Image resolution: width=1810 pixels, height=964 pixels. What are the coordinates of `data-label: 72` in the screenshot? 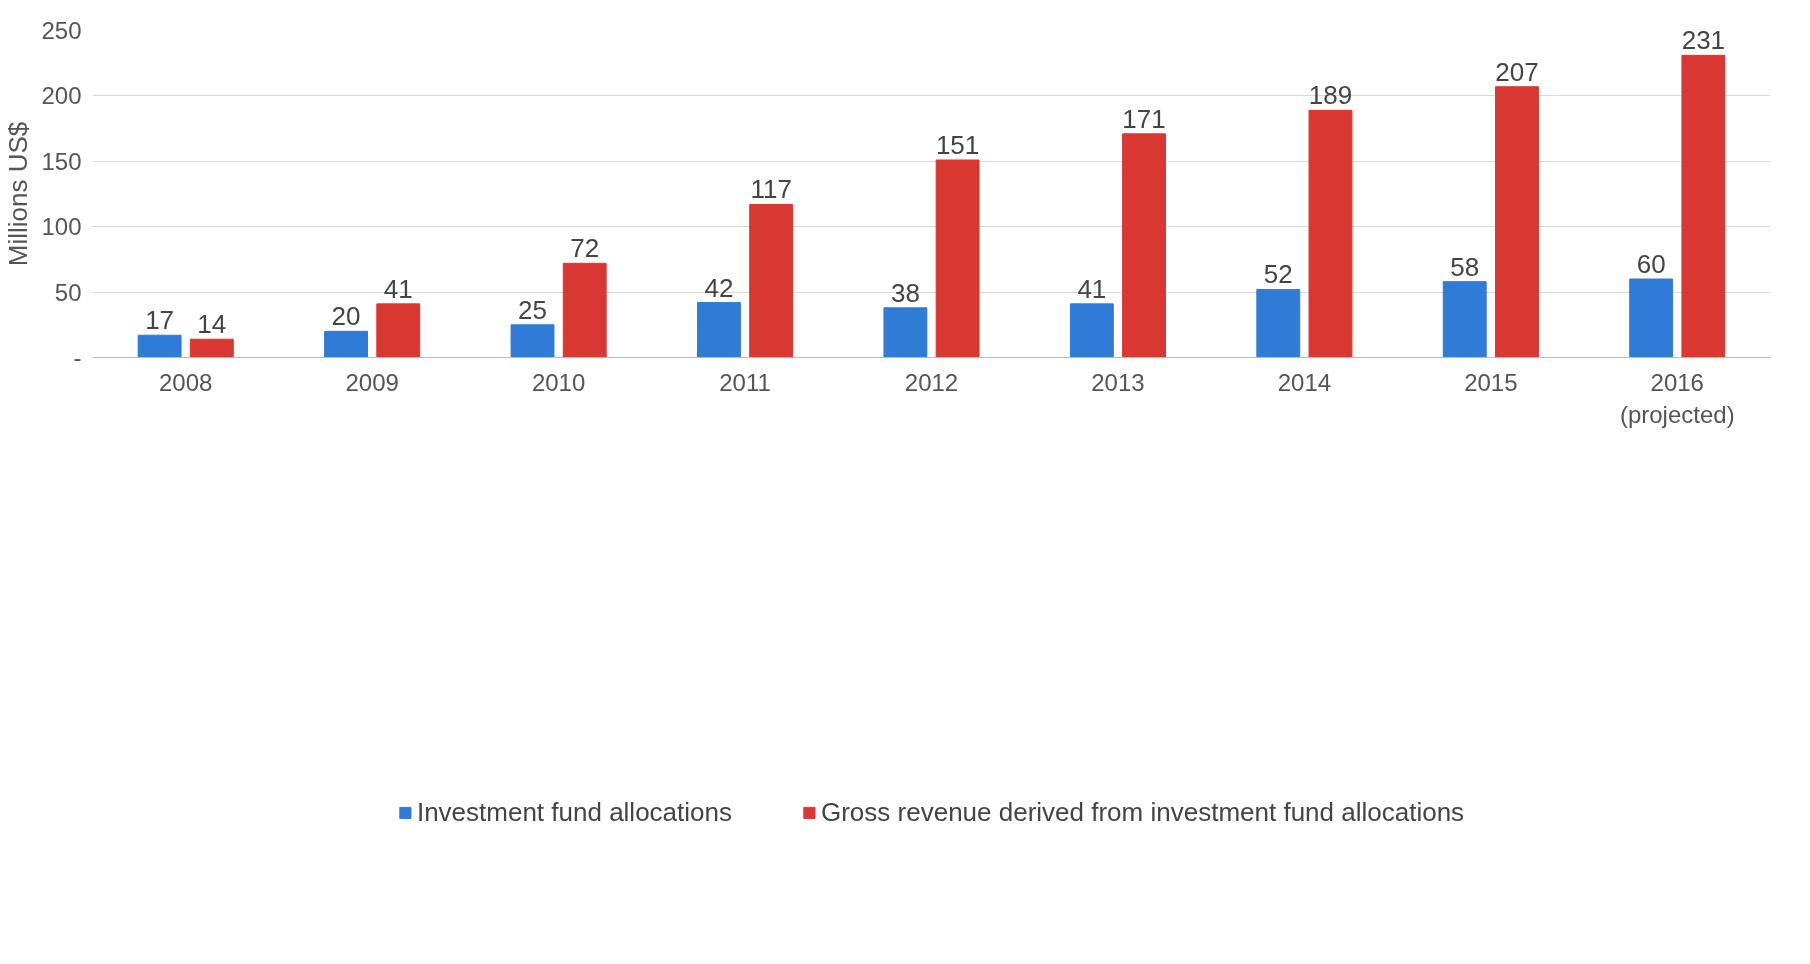 It's located at (585, 248).